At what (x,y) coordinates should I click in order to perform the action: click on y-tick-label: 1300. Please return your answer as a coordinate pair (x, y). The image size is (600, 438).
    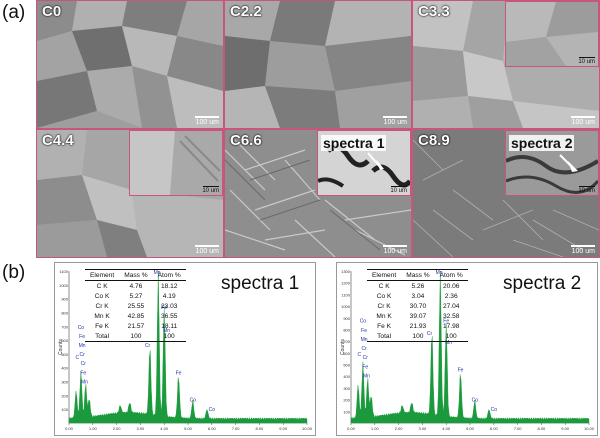
    Looking at the image, I should click on (346, 271).